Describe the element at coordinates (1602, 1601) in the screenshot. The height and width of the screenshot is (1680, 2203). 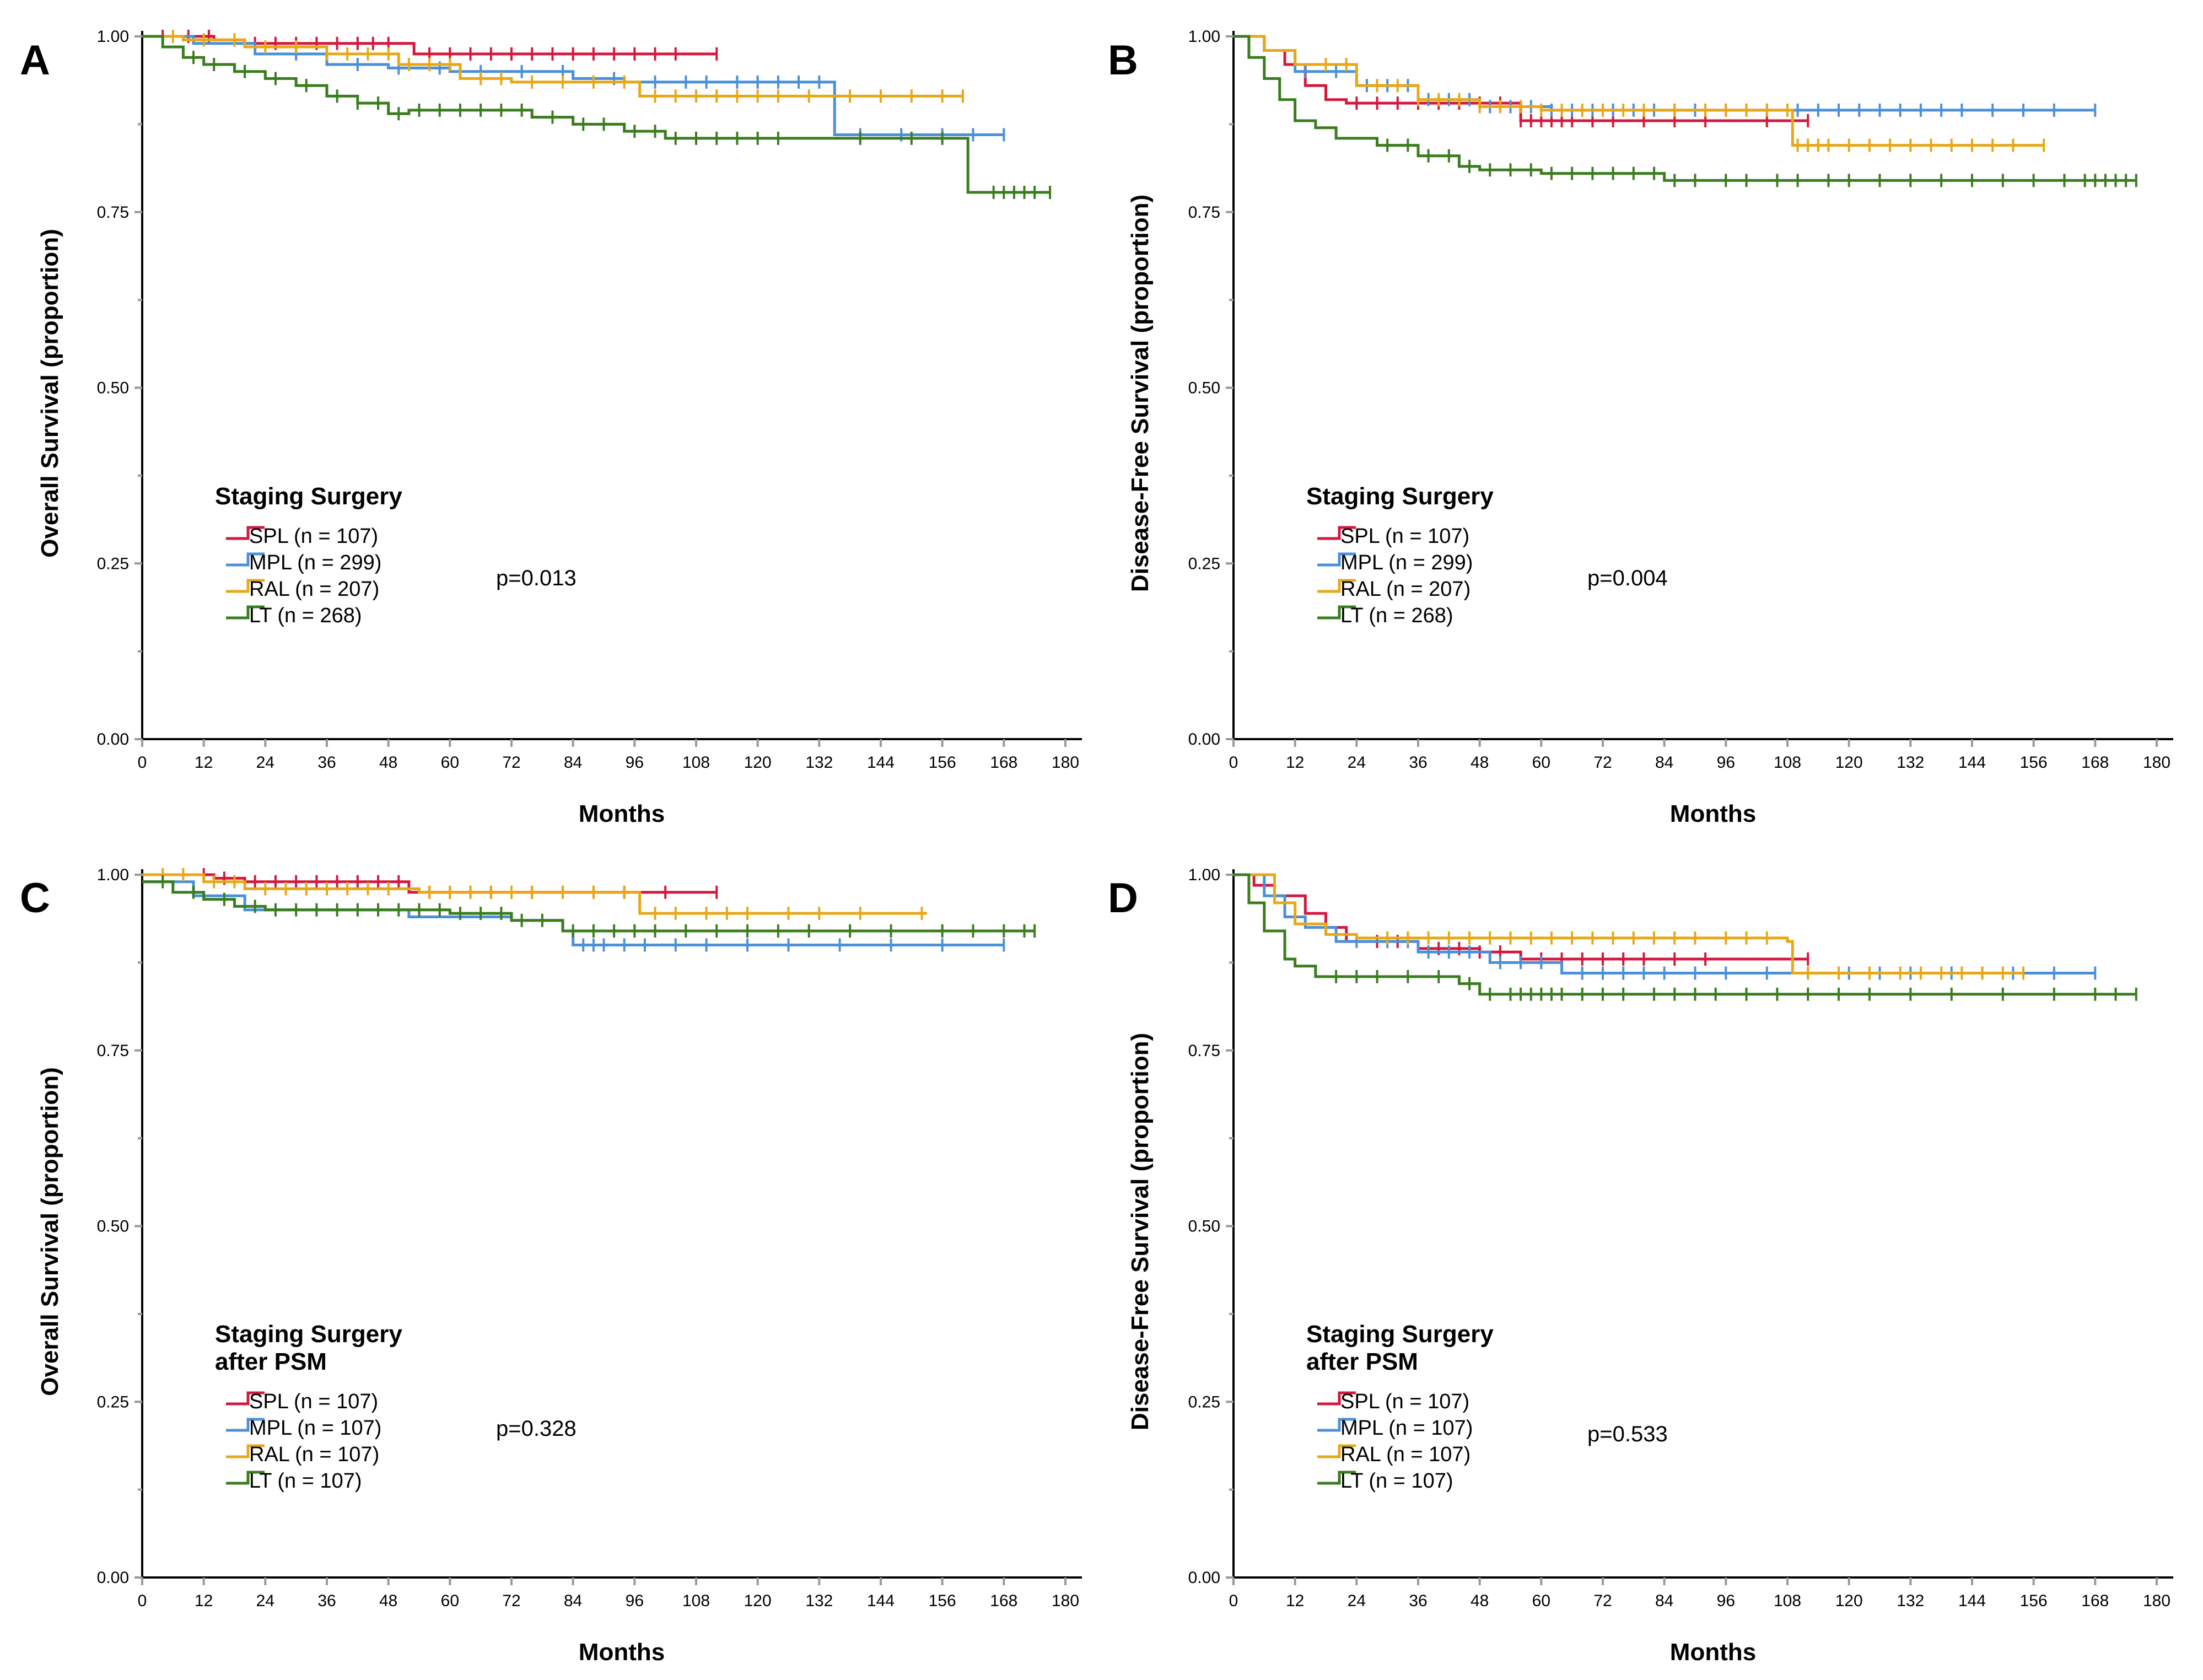
I see `panel-d-x-tick-label: 72` at that location.